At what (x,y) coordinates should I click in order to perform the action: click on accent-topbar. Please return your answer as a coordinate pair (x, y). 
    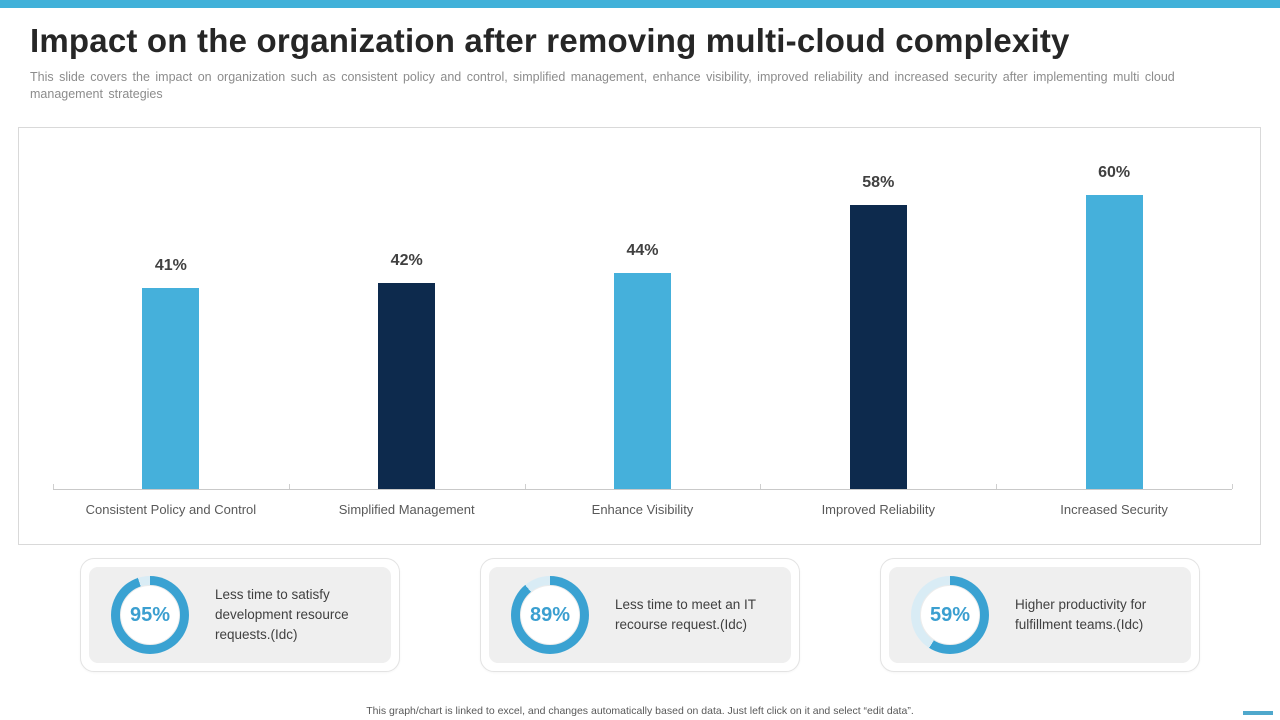
    Looking at the image, I should click on (640, 4).